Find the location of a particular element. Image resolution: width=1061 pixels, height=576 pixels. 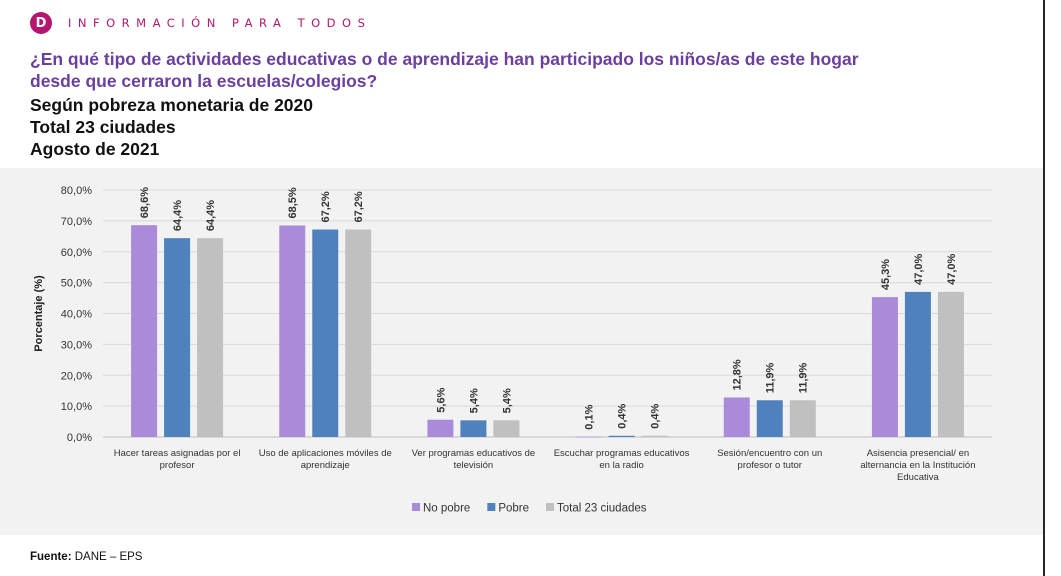

data-label: 68,6% is located at coordinates (145, 202).